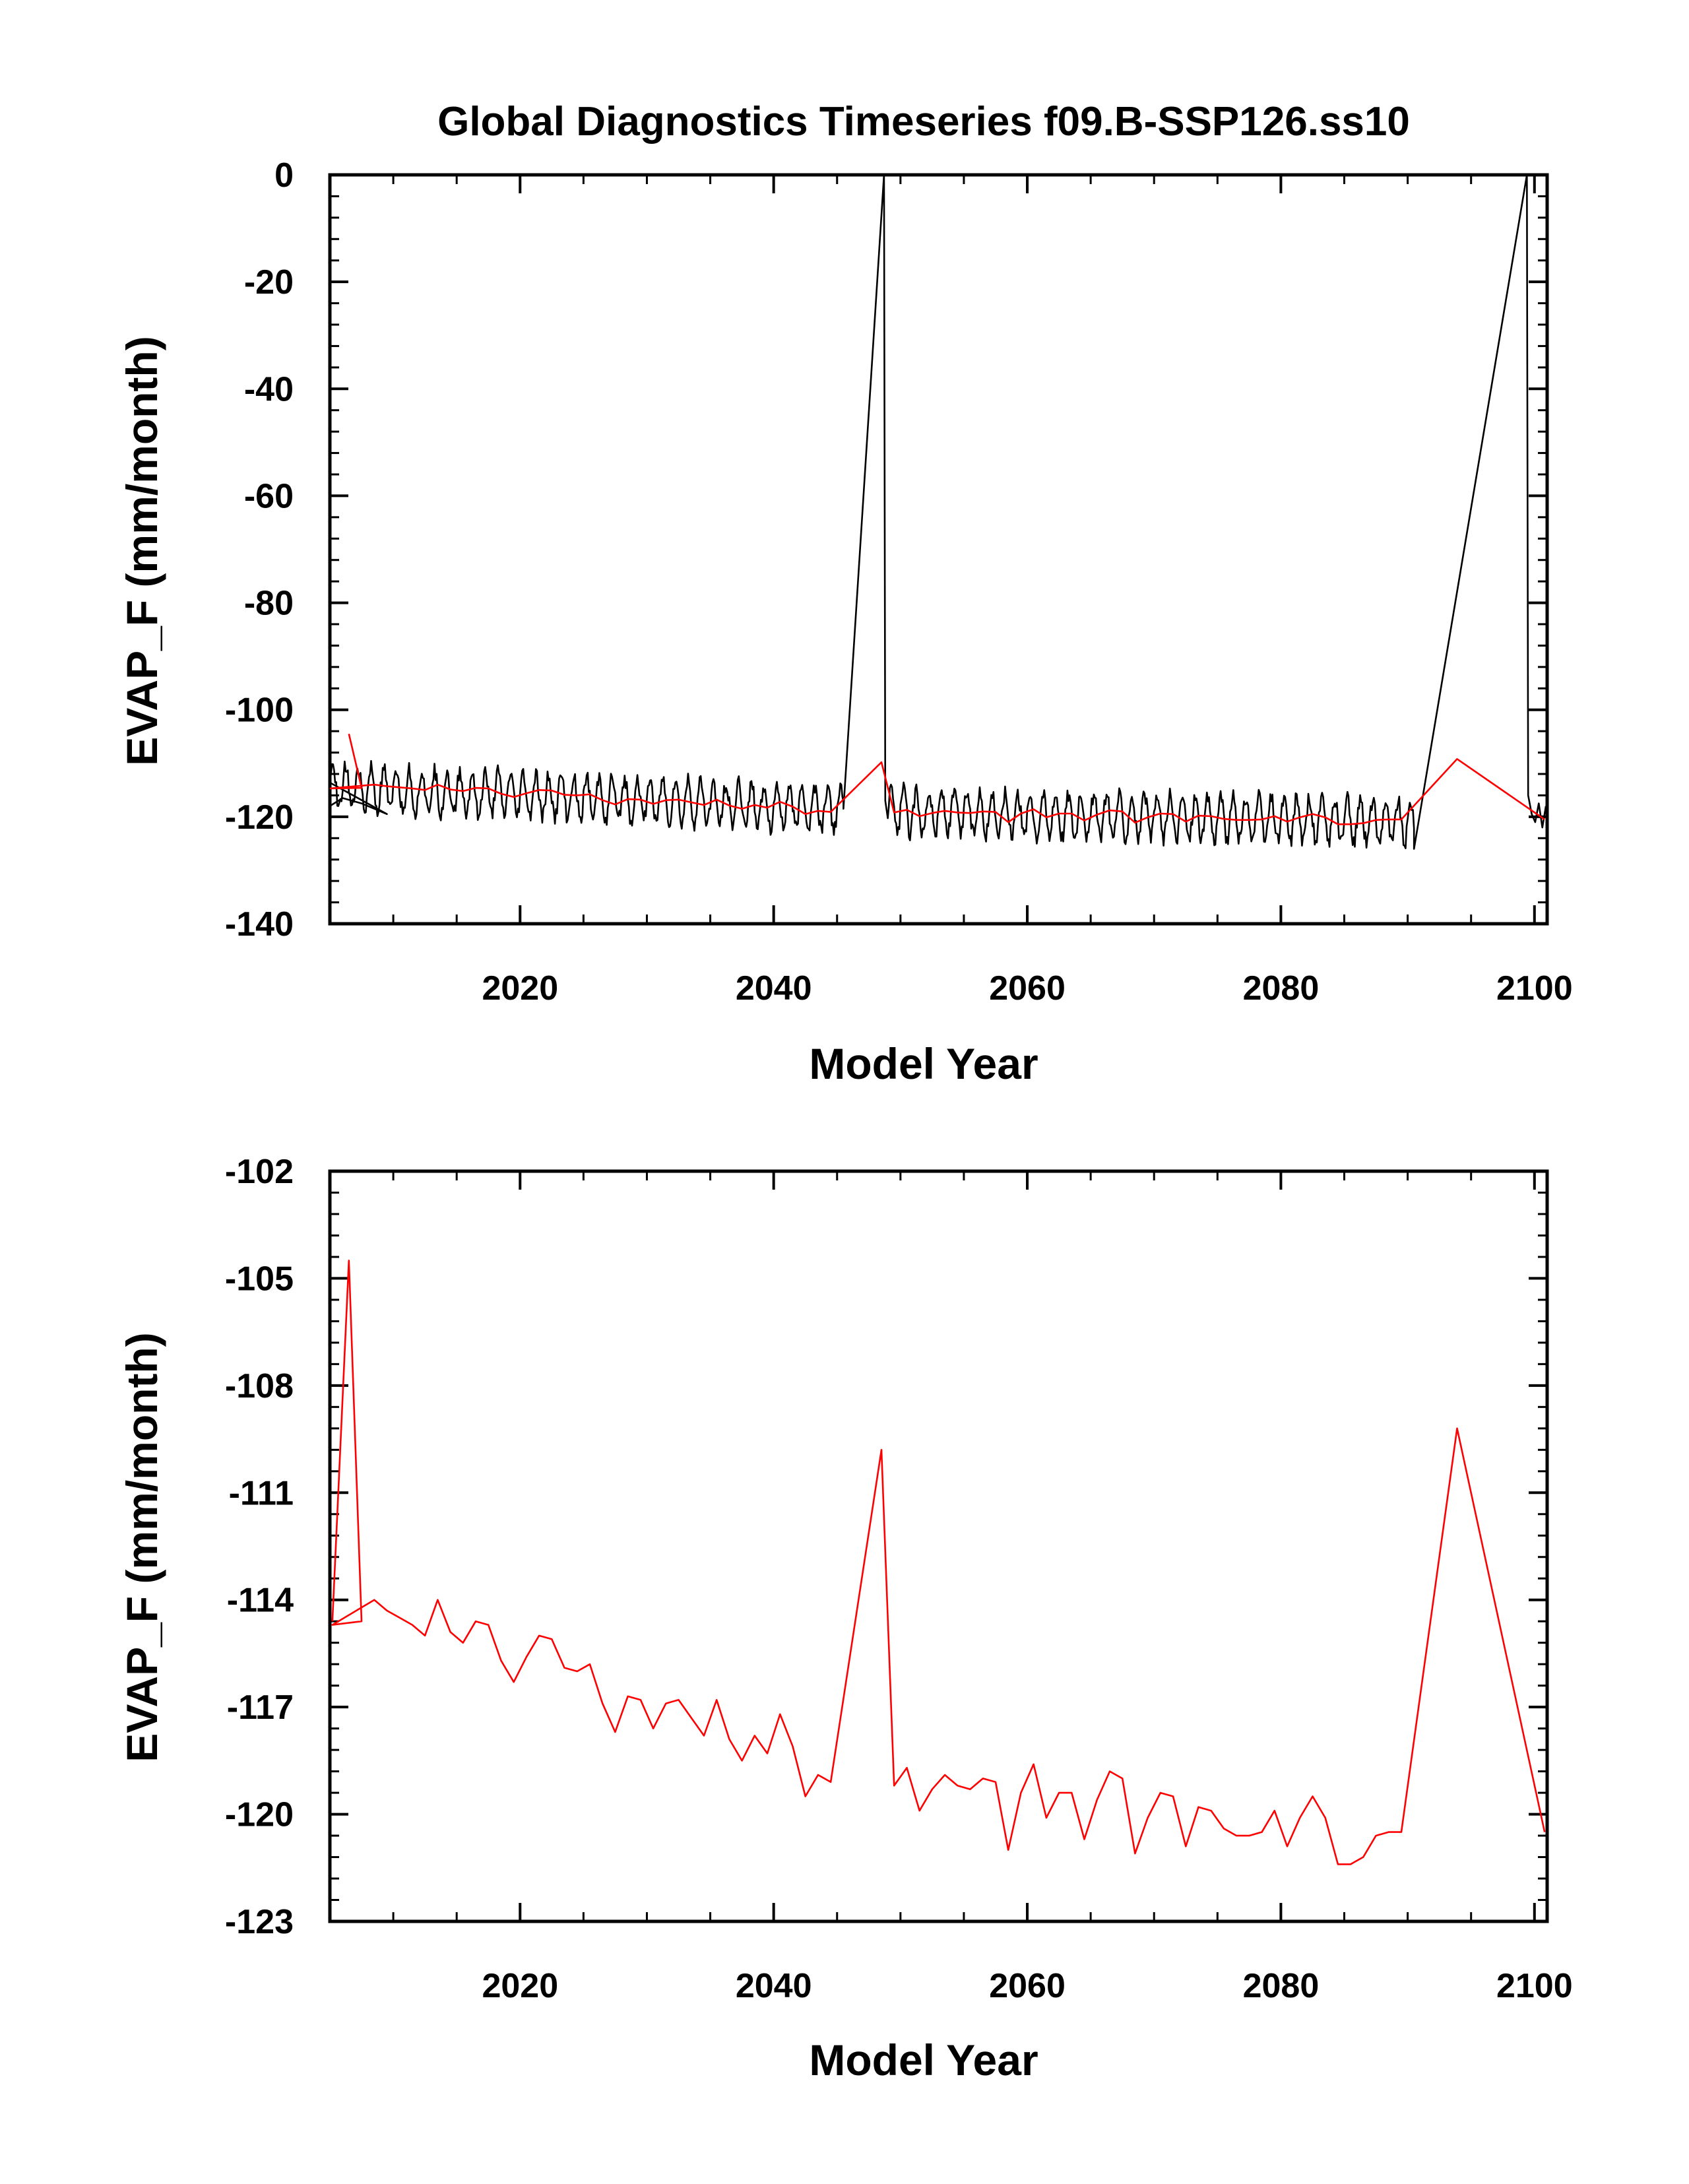  Describe the element at coordinates (284, 175) in the screenshot. I see `y-tick-label: 0` at that location.